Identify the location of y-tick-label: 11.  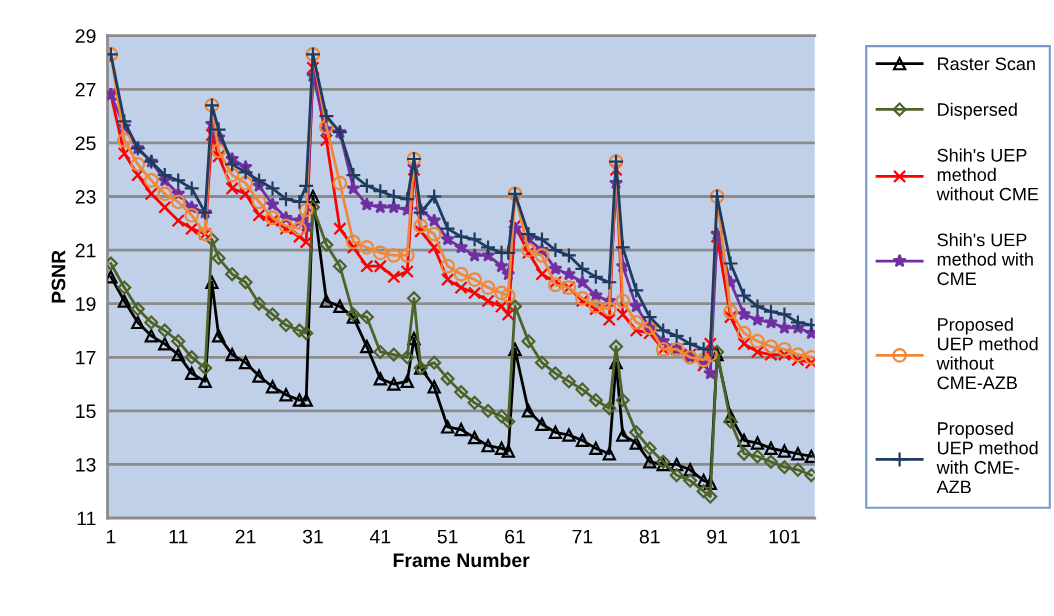
(86, 518).